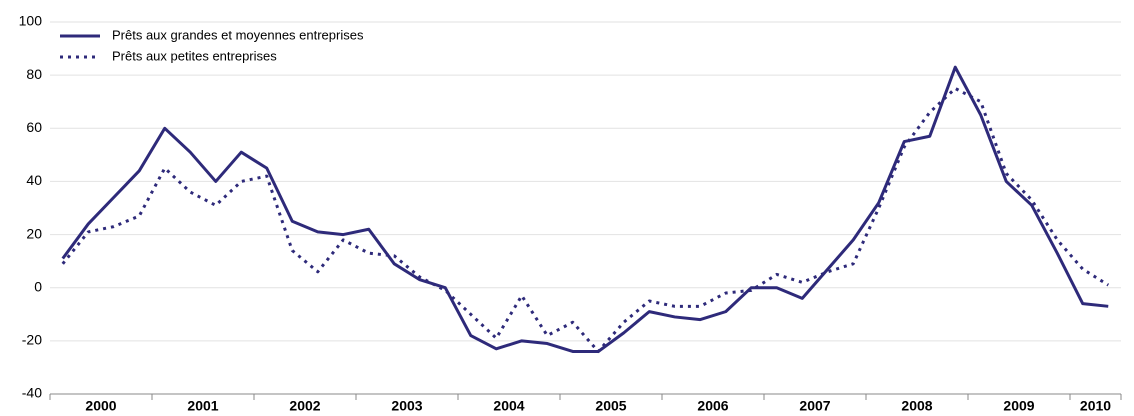 The image size is (1134, 416). I want to click on y-tick-label: 0, so click(38, 286).